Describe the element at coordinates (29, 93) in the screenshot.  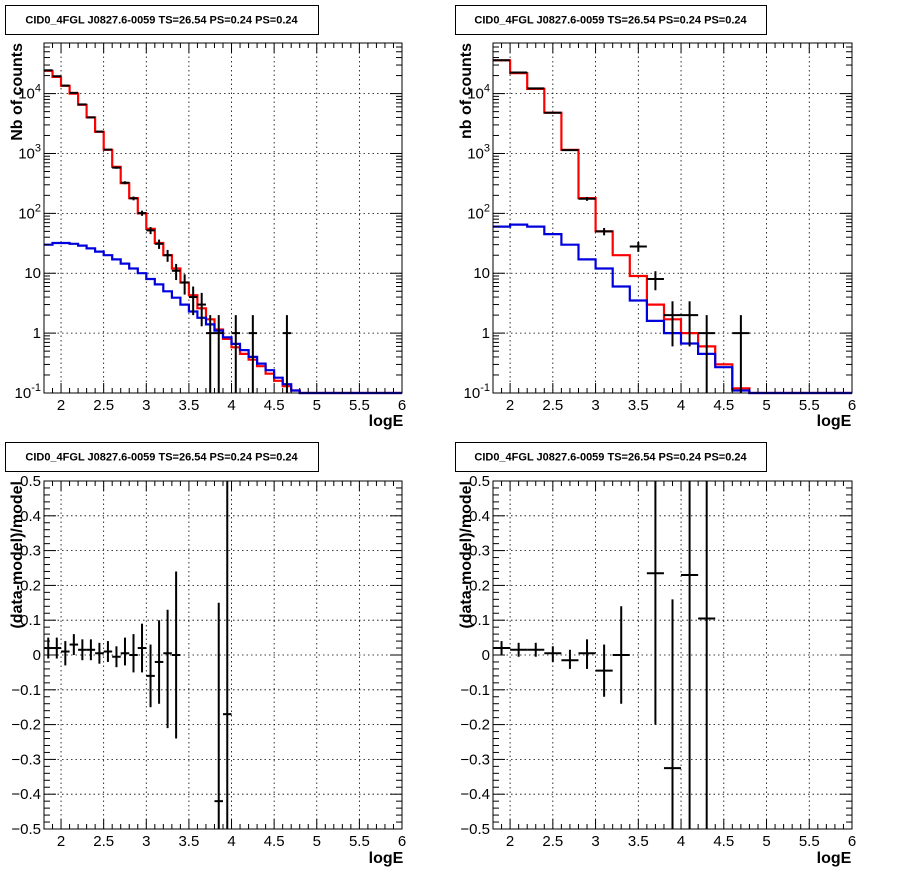
I see `y-tick-label: 10⁴` at that location.